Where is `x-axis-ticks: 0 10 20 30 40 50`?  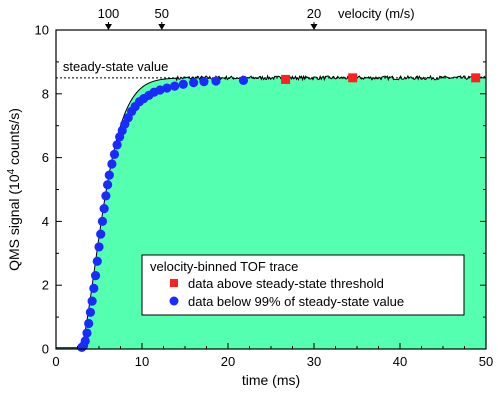
x-axis-ticks: 0 10 20 30 40 50 is located at coordinates (272, 356).